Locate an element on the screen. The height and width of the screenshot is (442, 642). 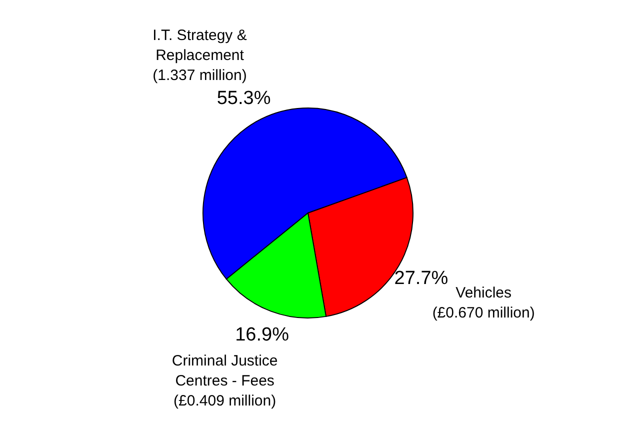
slice-label: I.T. Strategy & Replacement (1.337 million) is located at coordinates (199, 55).